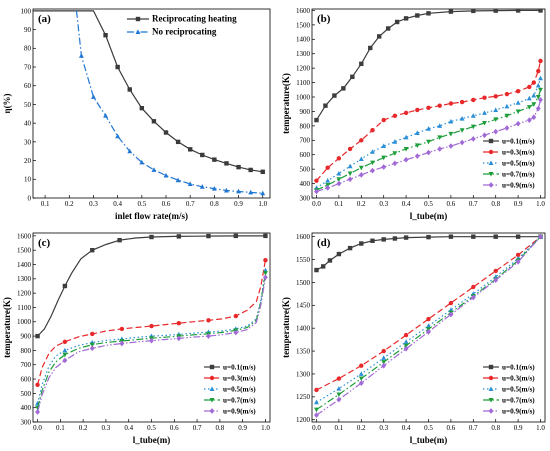  What do you see at coordinates (286, 103) in the screenshot?
I see `y-axis-label: temperature(K)` at bounding box center [286, 103].